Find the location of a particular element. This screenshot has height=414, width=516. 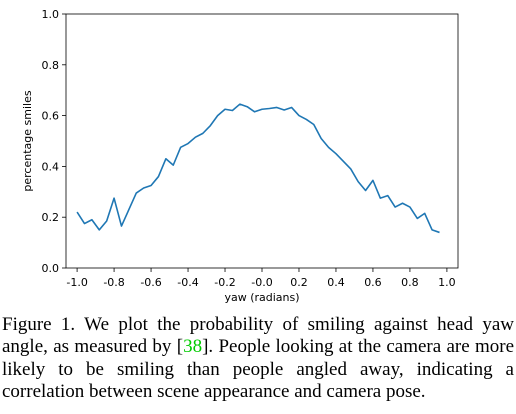

citation-link: 38 is located at coordinates (193, 347).